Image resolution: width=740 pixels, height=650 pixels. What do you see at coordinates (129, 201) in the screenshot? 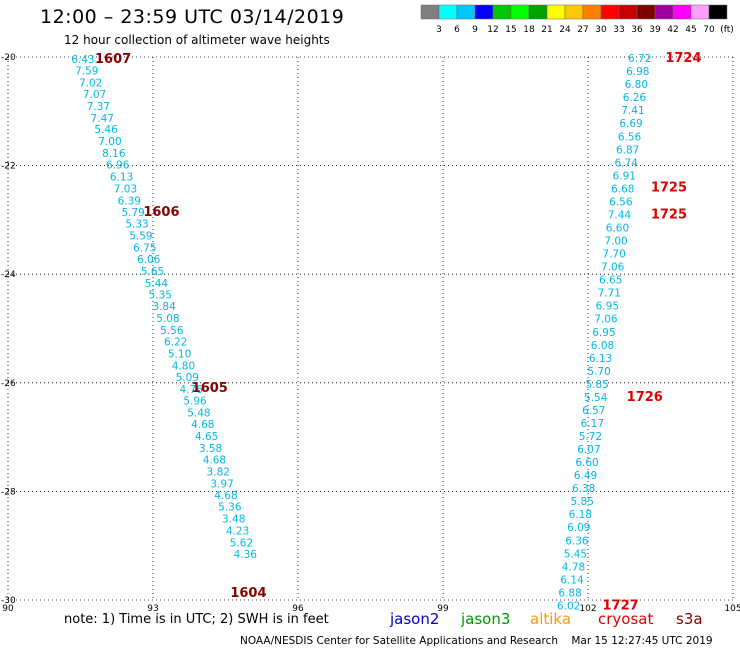
I see `wave-height-value: 6.39` at bounding box center [129, 201].